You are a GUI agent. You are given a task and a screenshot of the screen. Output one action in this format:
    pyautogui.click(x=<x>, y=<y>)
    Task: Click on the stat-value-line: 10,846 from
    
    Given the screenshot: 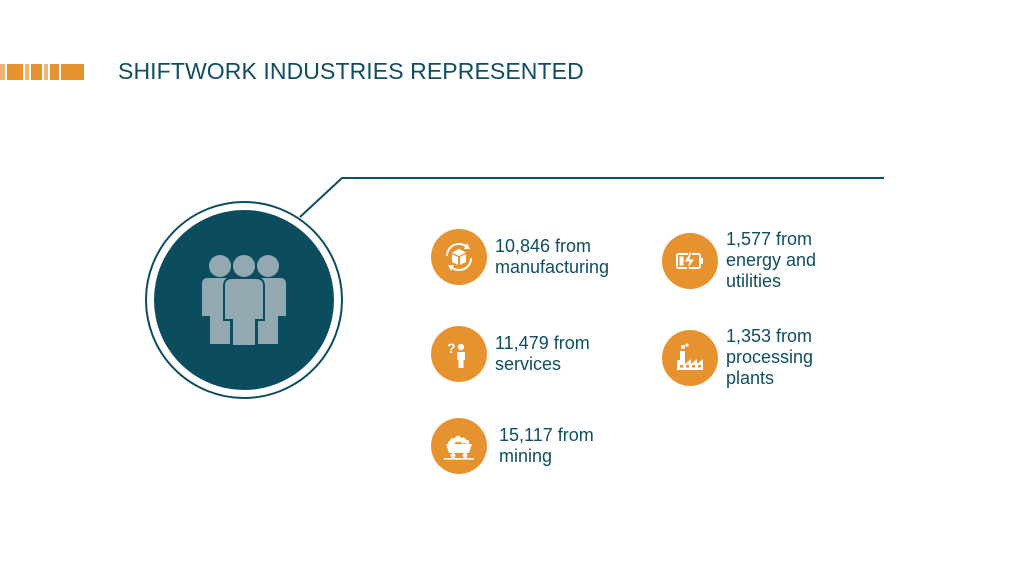 What is the action you would take?
    pyautogui.click(x=543, y=246)
    